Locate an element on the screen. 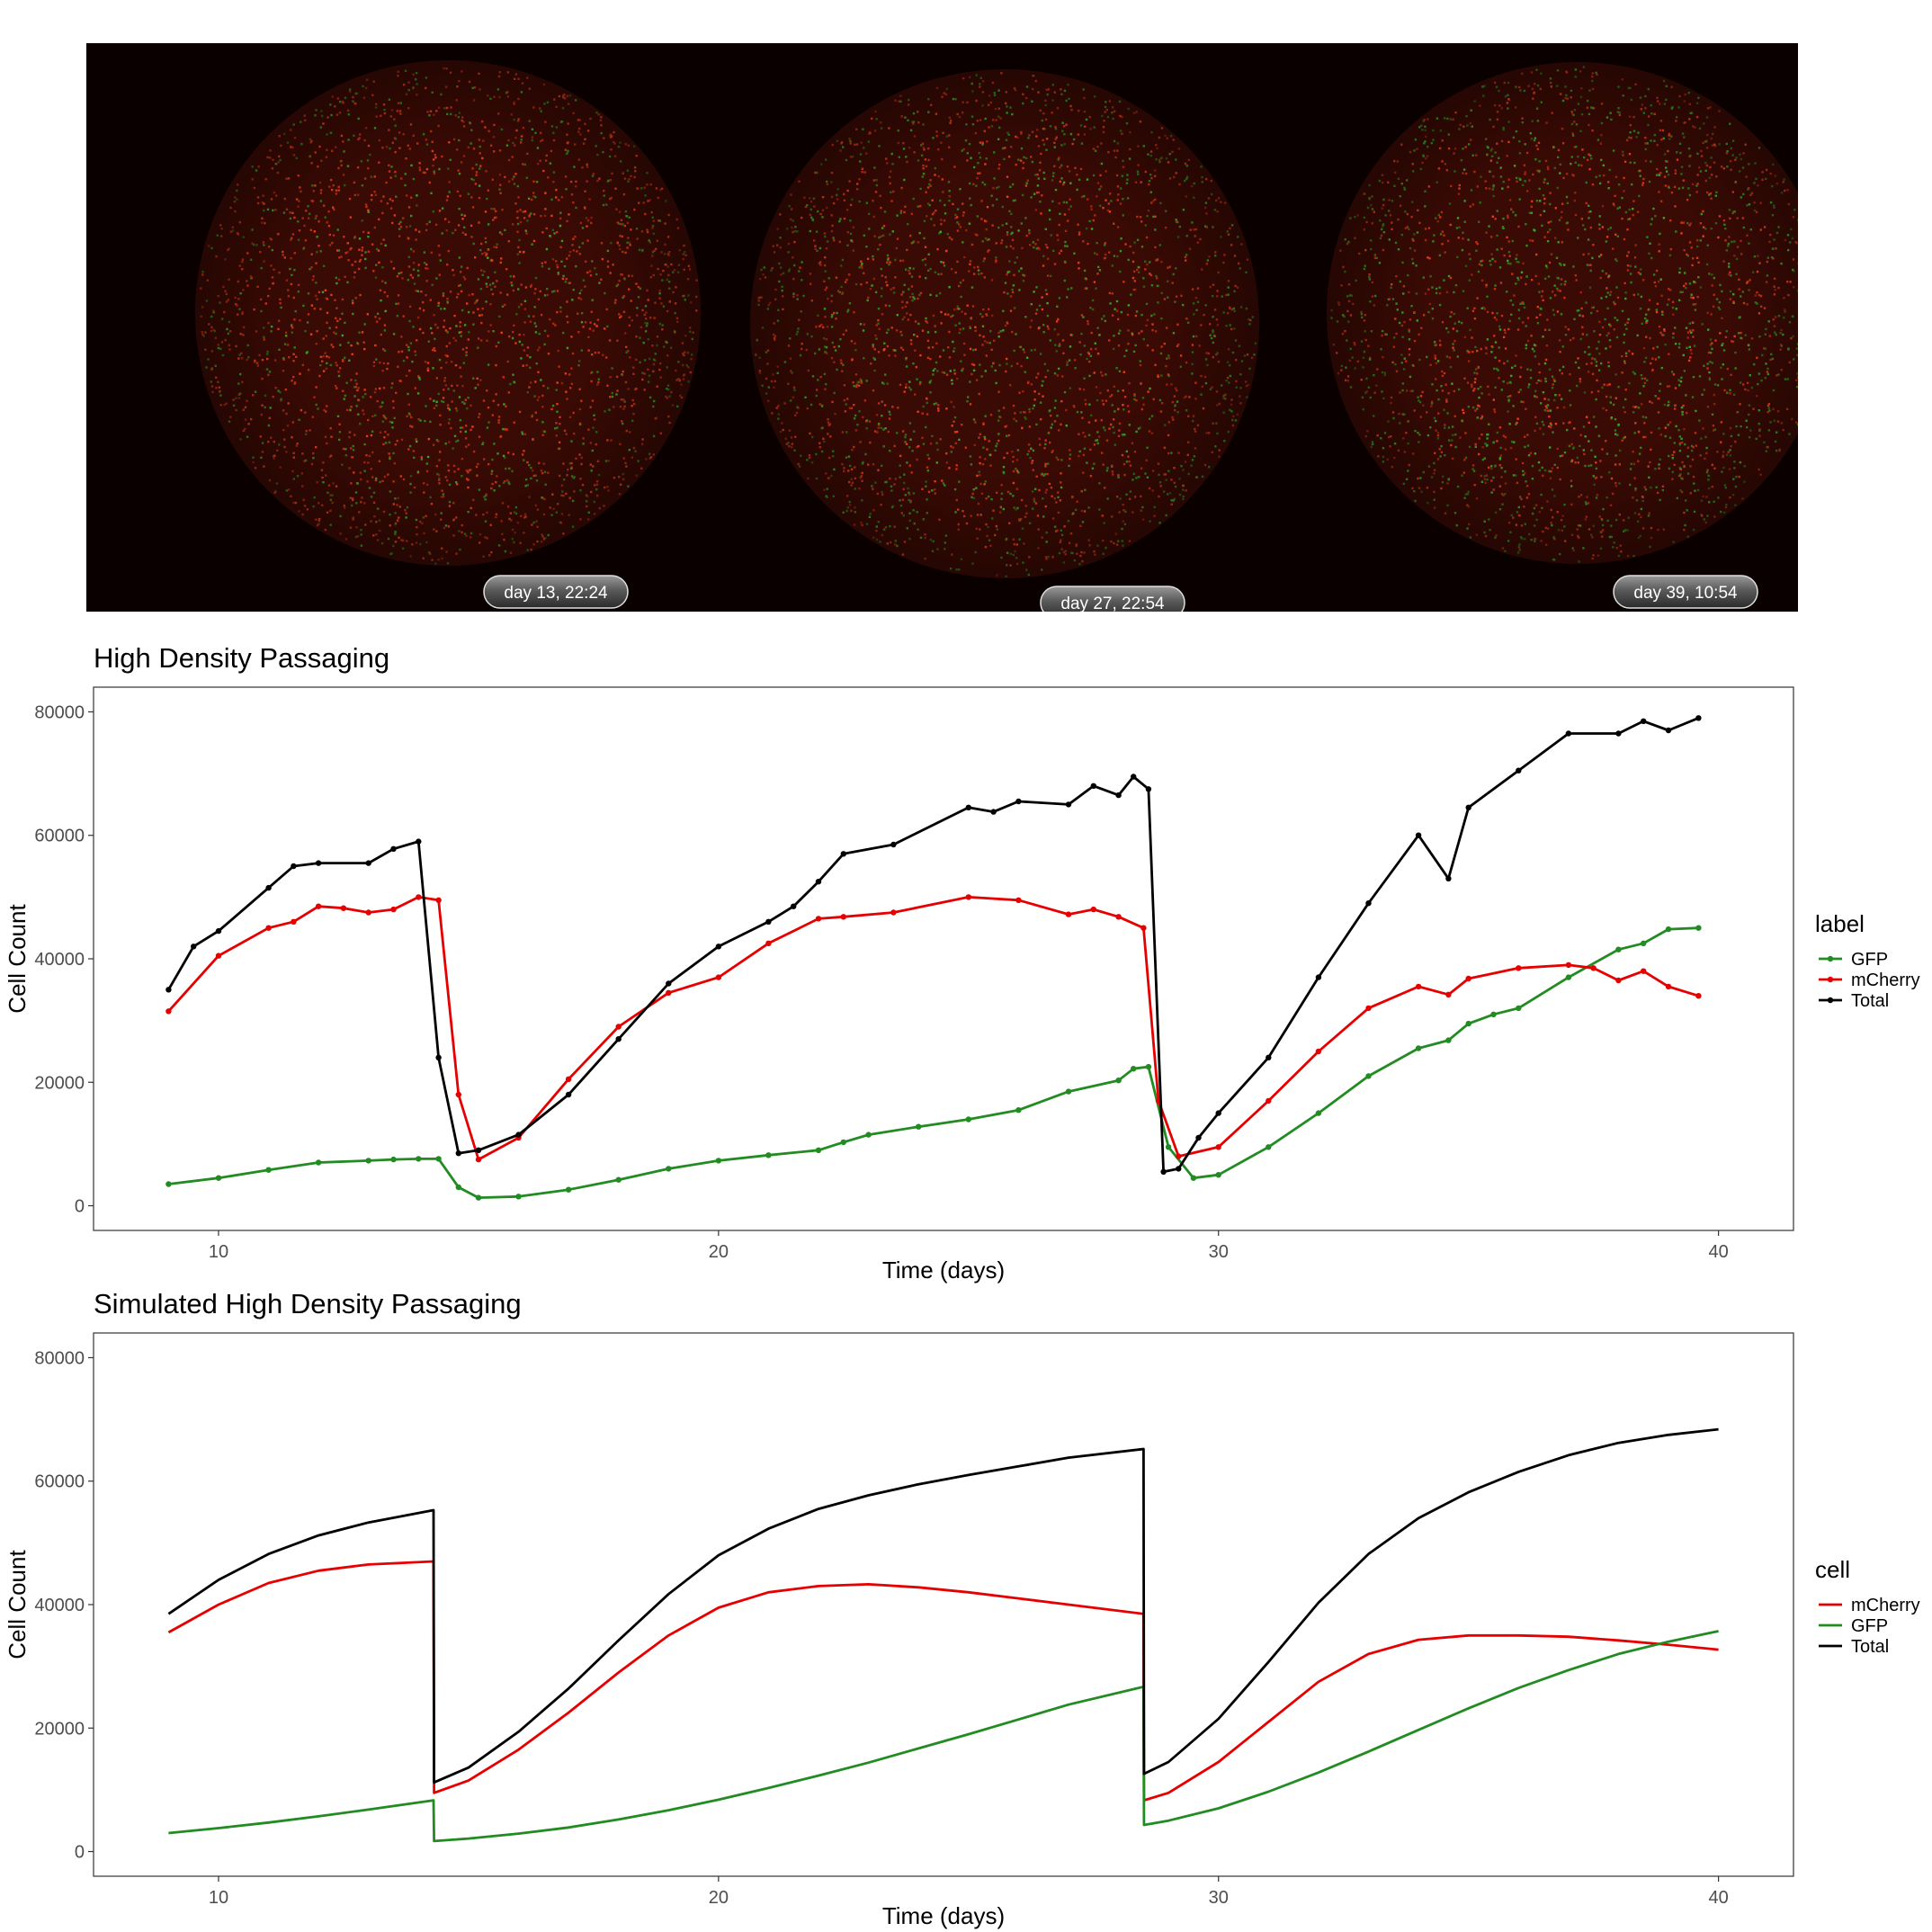  chart-title: Simulated High Density Passaging is located at coordinates (308, 1303).